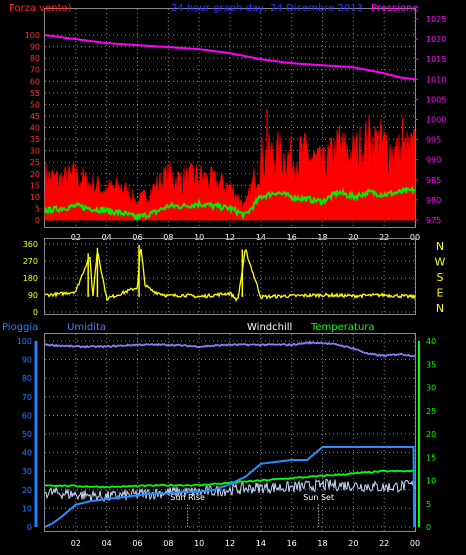  I want to click on compass-label-s: S, so click(440, 277).